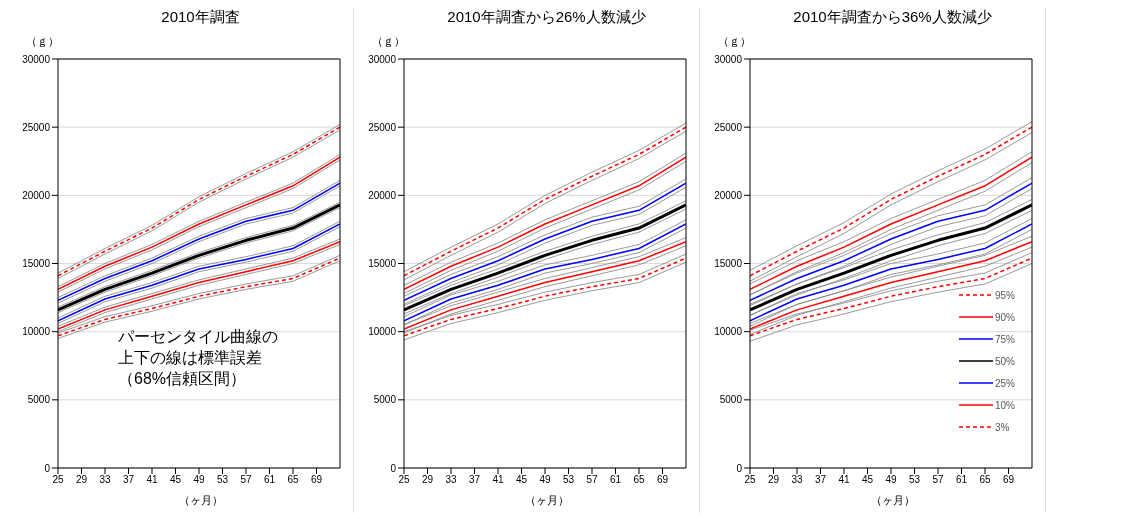 The height and width of the screenshot is (519, 1129). I want to click on legend-label: 25%, so click(1004, 383).